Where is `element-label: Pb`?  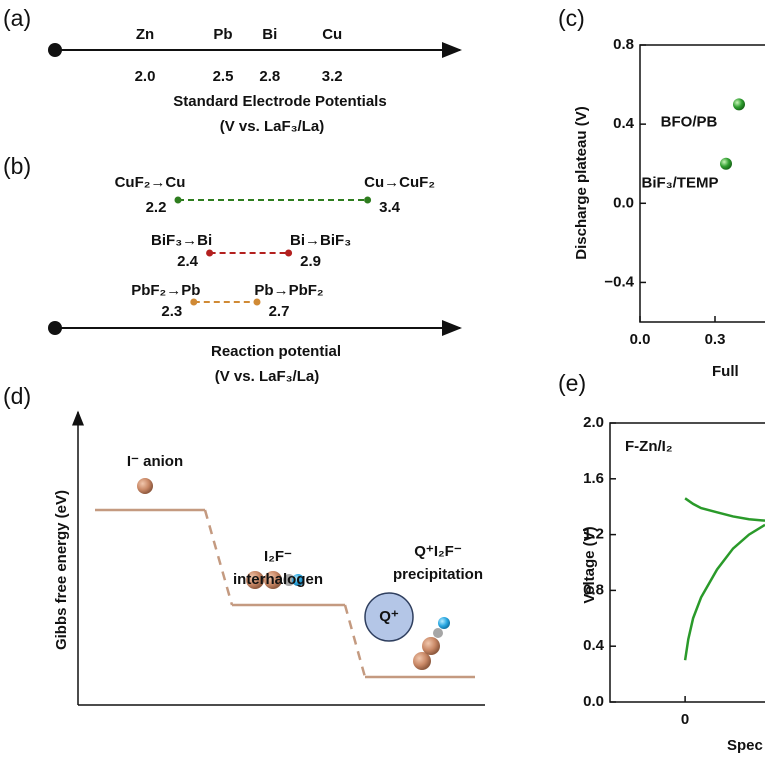
element-label: Pb is located at coordinates (222, 34).